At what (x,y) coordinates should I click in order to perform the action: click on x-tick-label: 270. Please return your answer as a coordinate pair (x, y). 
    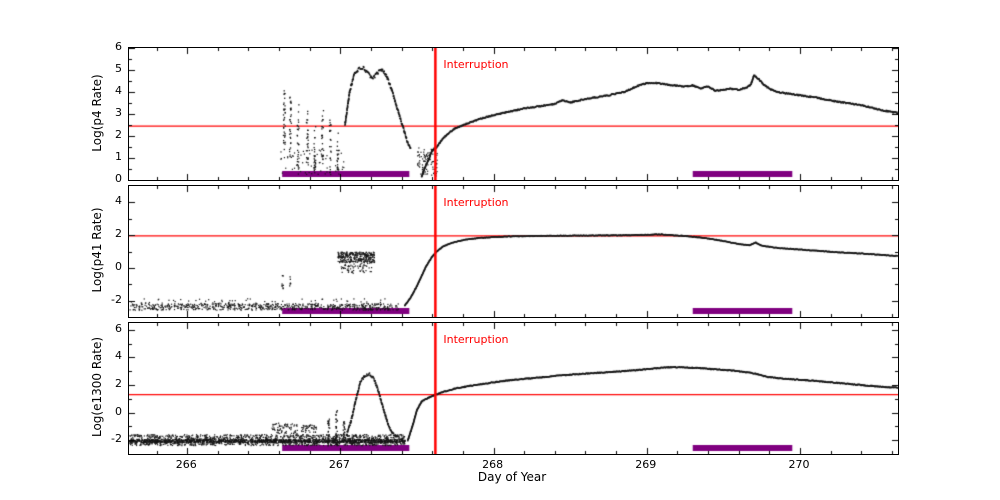
    Looking at the image, I should click on (799, 464).